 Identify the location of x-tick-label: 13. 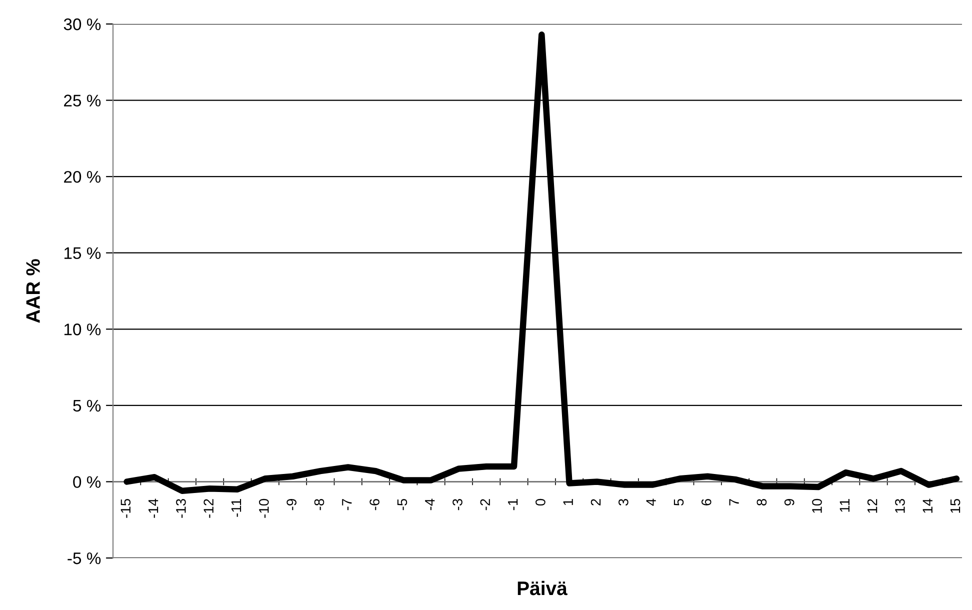
(900, 505).